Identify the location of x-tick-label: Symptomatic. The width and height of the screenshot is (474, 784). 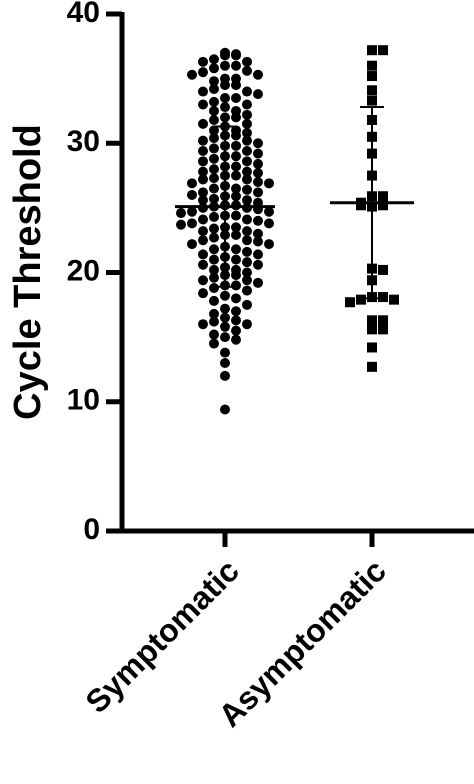
(162, 636).